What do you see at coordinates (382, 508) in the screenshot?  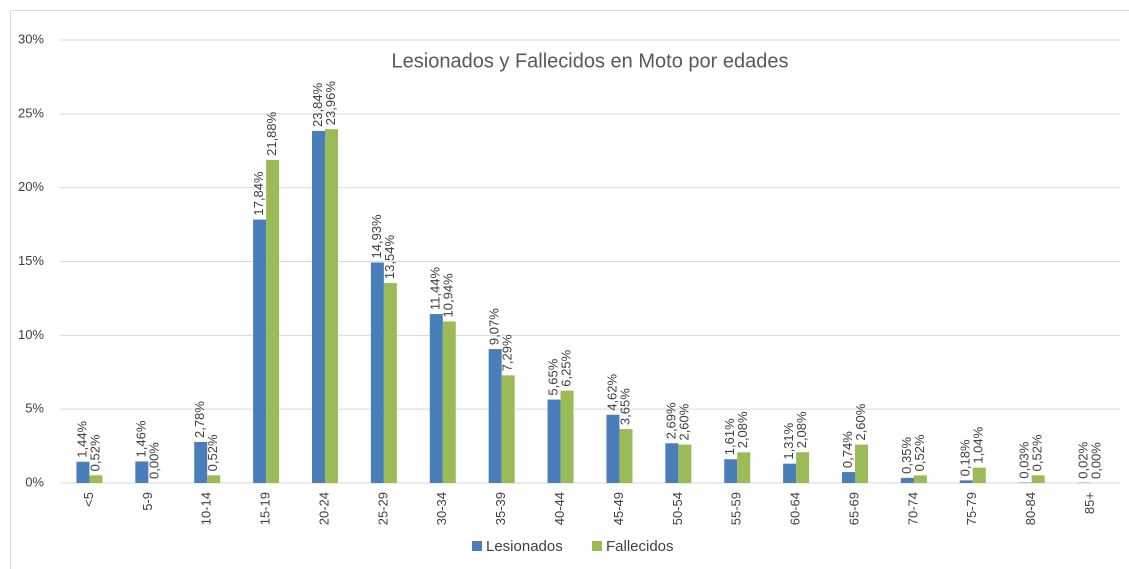 I see `x-tick-label: 25-29` at bounding box center [382, 508].